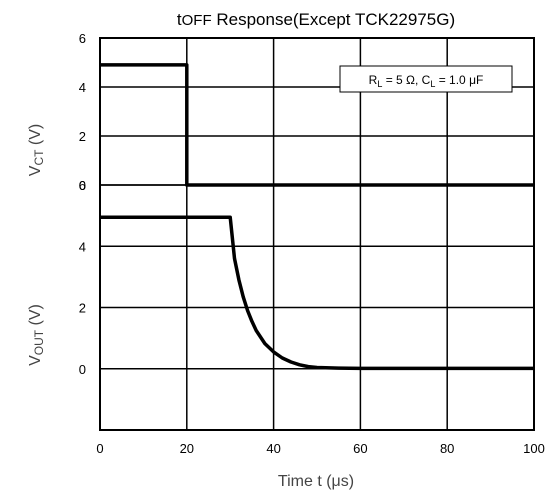 The image size is (550, 497). Describe the element at coordinates (82, 38) in the screenshot. I see `ytick-p0-3: 6` at that location.